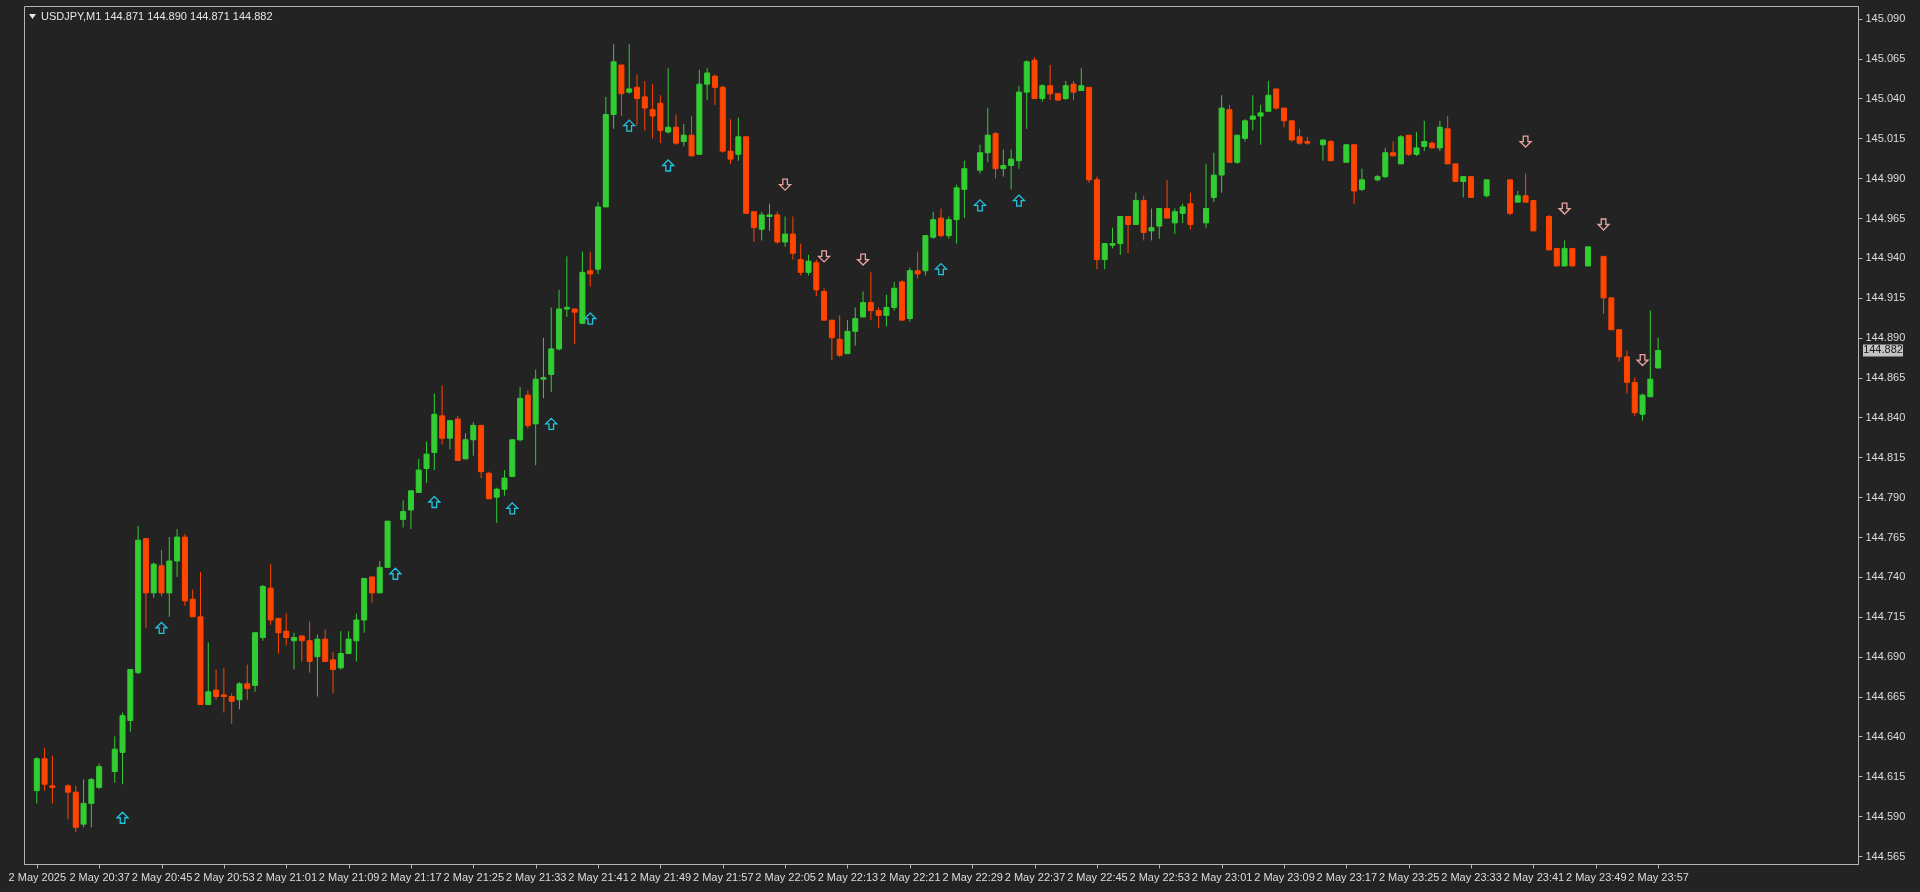 This screenshot has height=892, width=1920. Describe the element at coordinates (1885, 656) in the screenshot. I see `y-tick-label: 144.690` at that location.